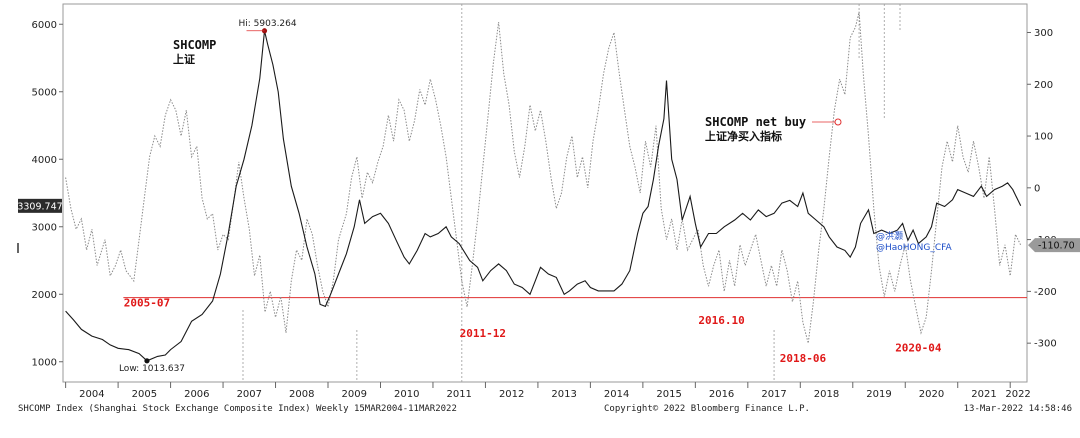 This screenshot has width=1080, height=438. What do you see at coordinates (826, 394) in the screenshot?
I see `x-tick-label: 2018` at bounding box center [826, 394].